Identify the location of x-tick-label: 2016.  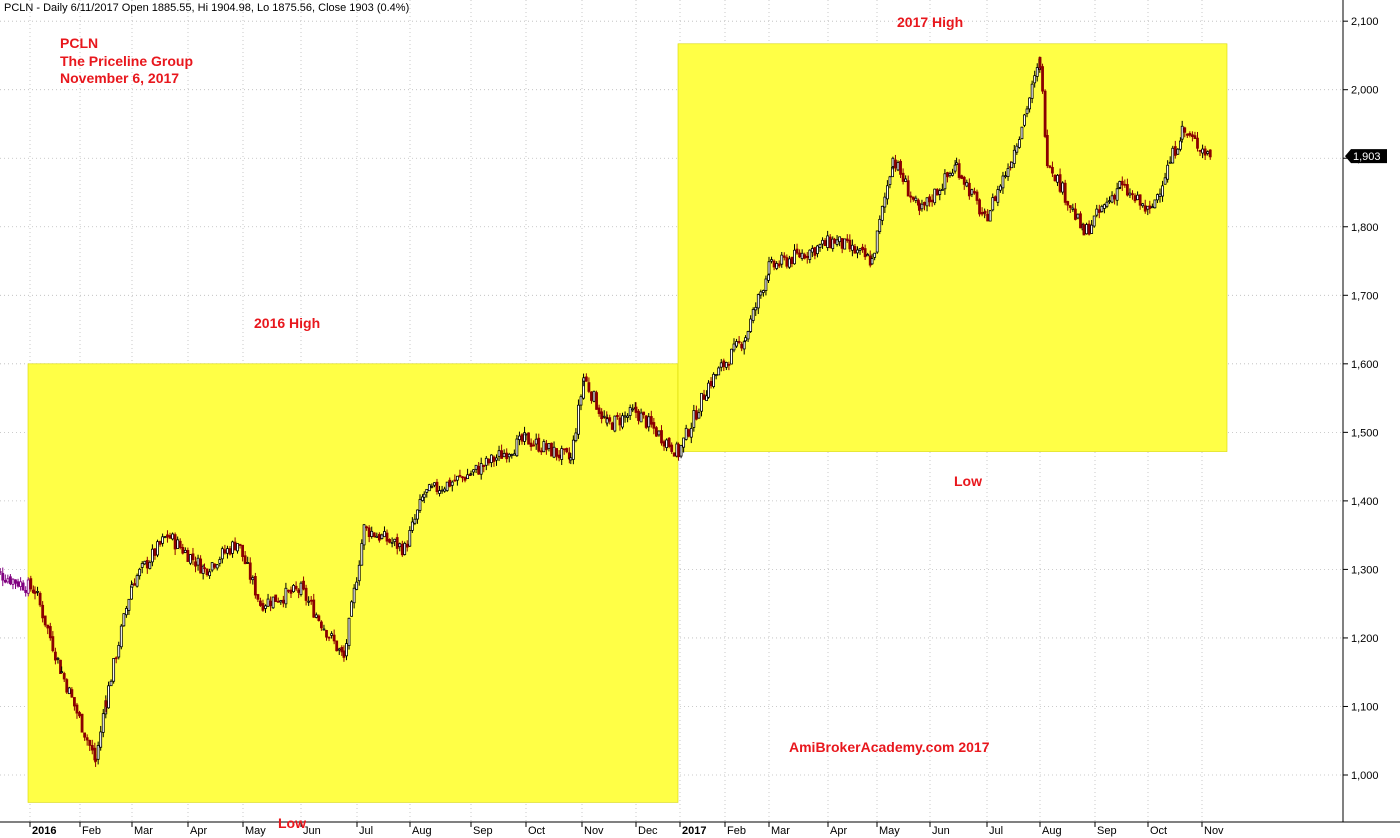
(44, 831).